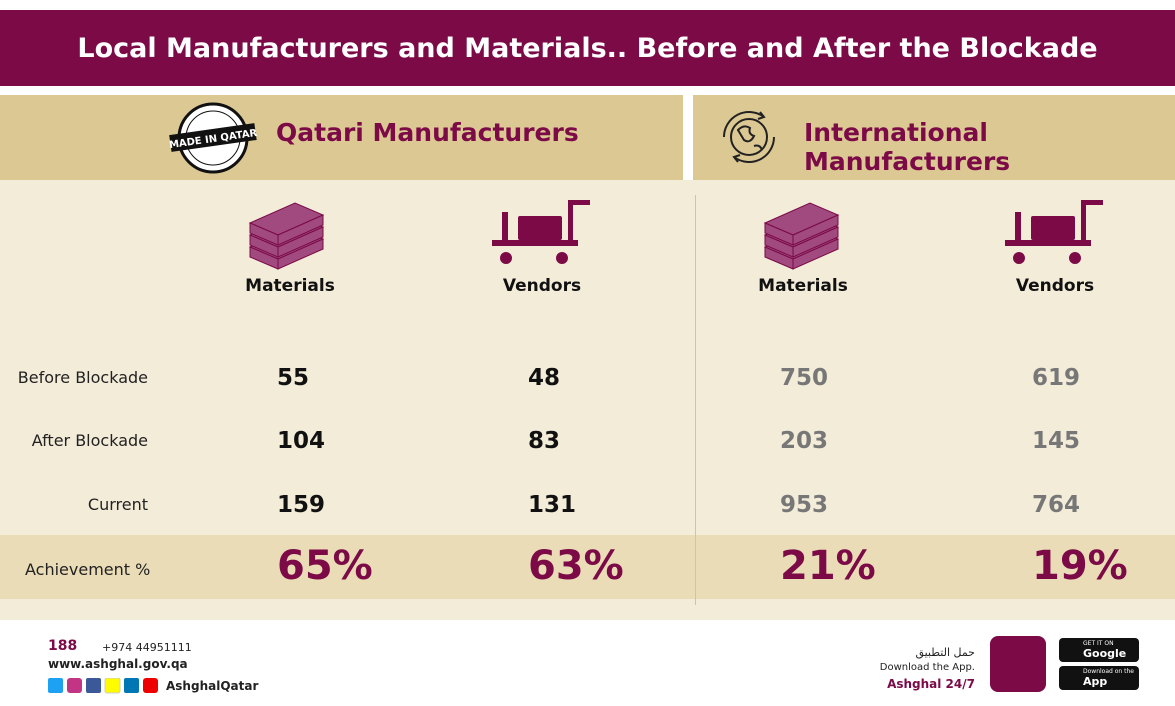 The width and height of the screenshot is (1175, 706). What do you see at coordinates (301, 441) in the screenshot?
I see `table-cell: 104` at bounding box center [301, 441].